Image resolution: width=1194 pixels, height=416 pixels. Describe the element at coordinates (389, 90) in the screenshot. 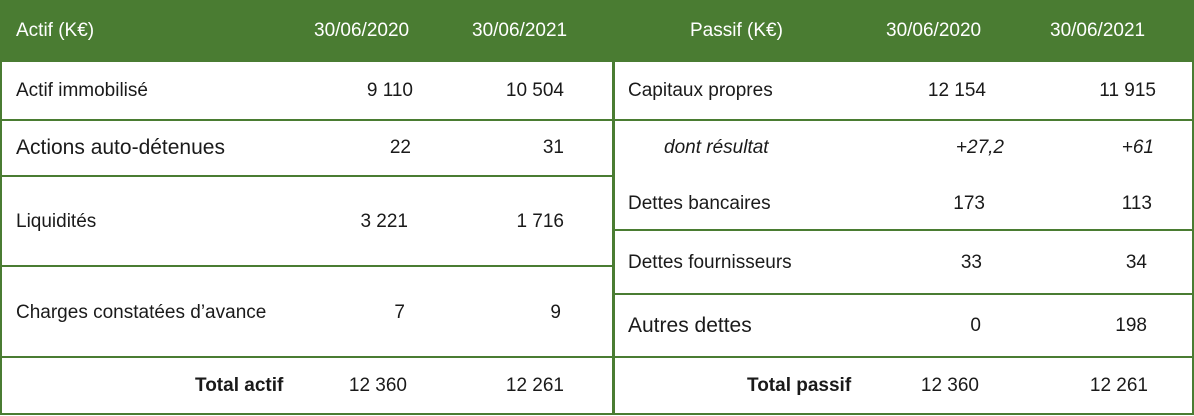

I see `actif-row-value-2020: 9 110` at that location.